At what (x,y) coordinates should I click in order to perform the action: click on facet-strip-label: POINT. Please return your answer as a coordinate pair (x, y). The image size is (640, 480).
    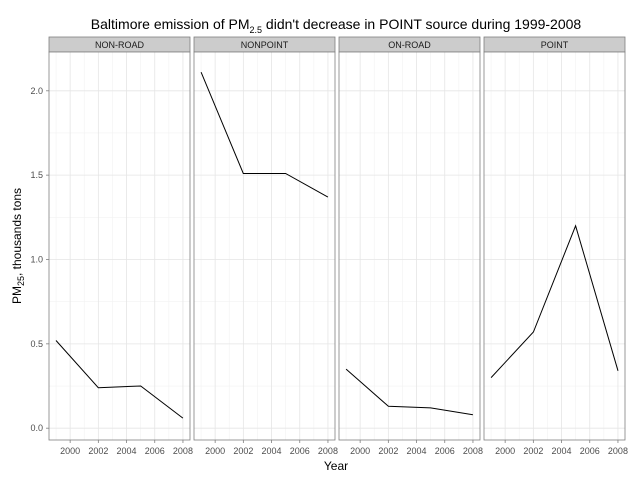
    Looking at the image, I should click on (555, 45).